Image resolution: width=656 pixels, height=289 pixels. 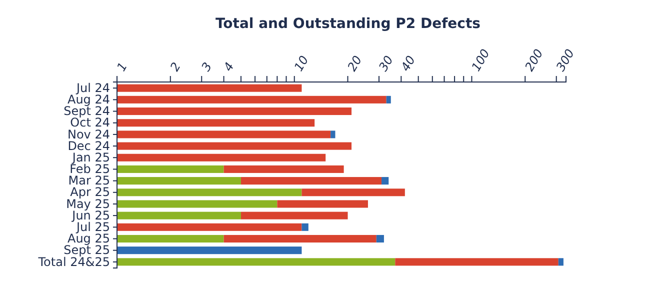 What do you see at coordinates (89, 181) in the screenshot?
I see `y-tick-label: Mar 25` at bounding box center [89, 181].